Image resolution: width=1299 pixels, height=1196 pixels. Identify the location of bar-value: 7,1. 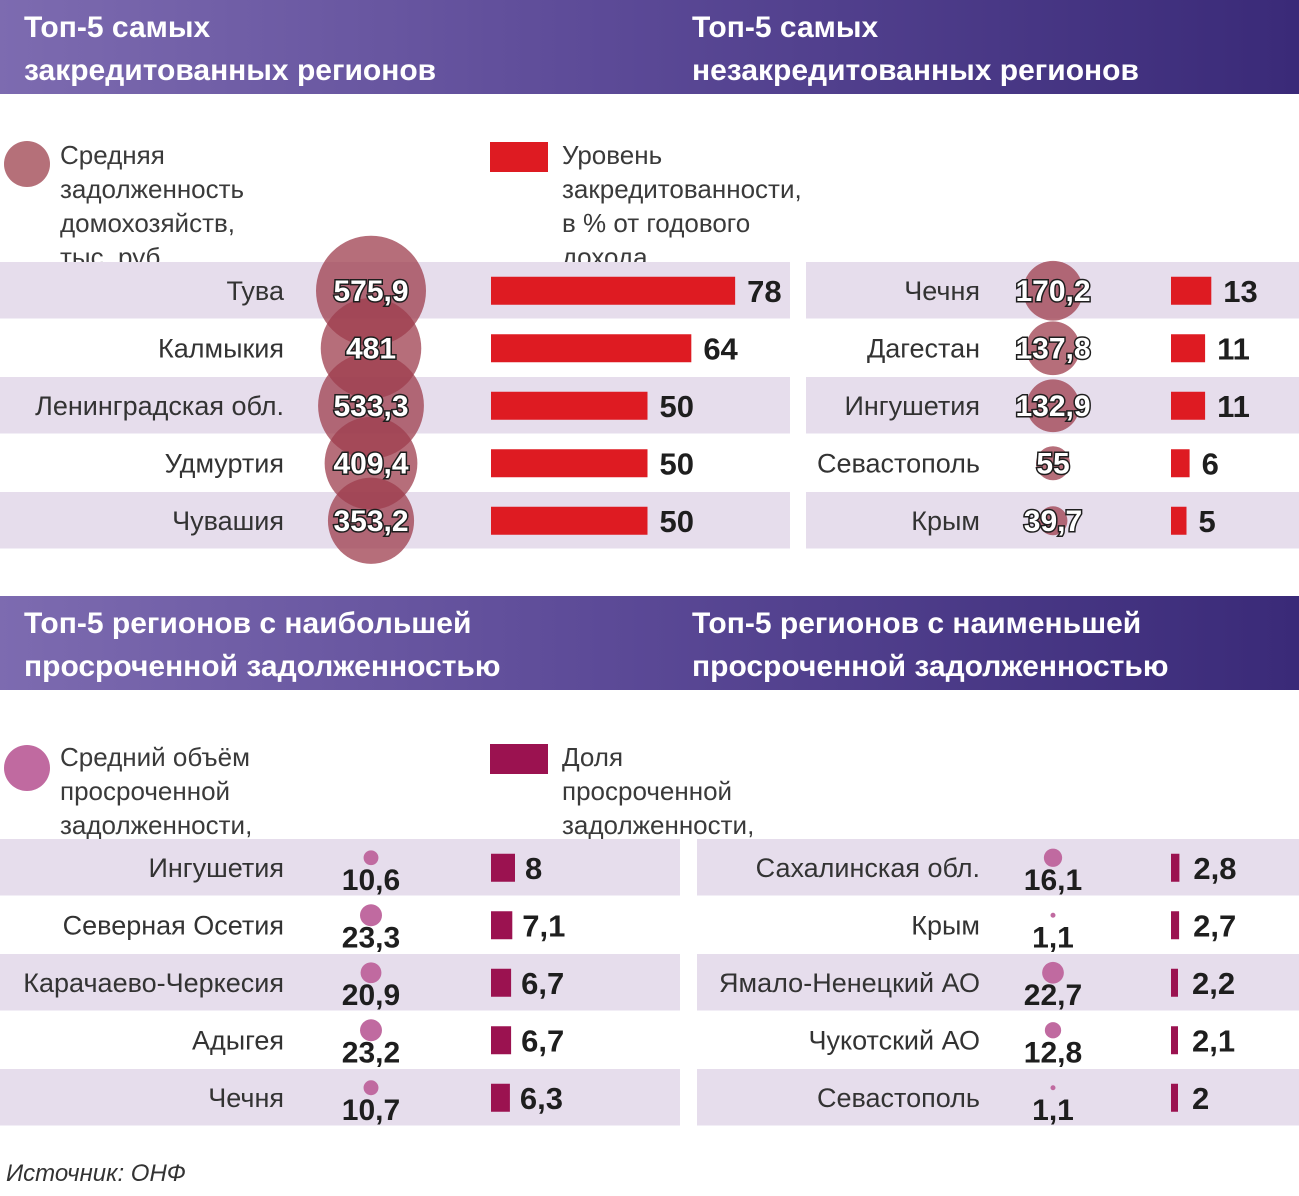
(543, 925).